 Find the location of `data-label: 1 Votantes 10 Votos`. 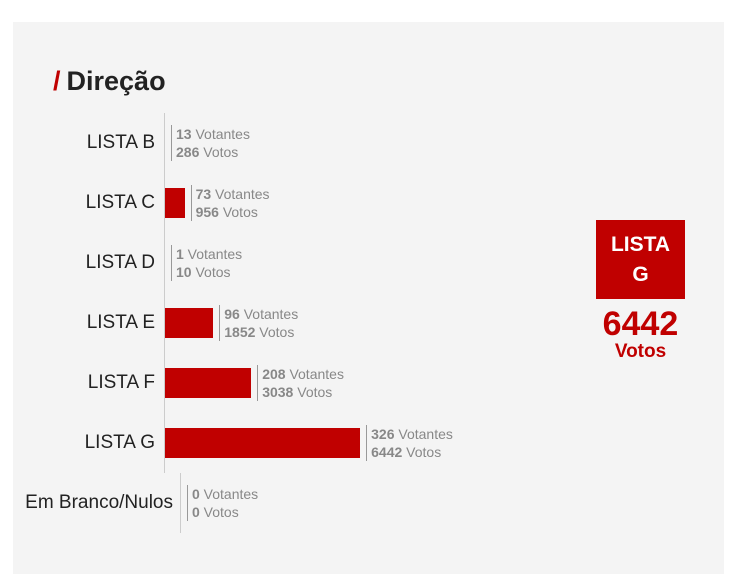

data-label: 1 Votantes 10 Votos is located at coordinates (206, 263).